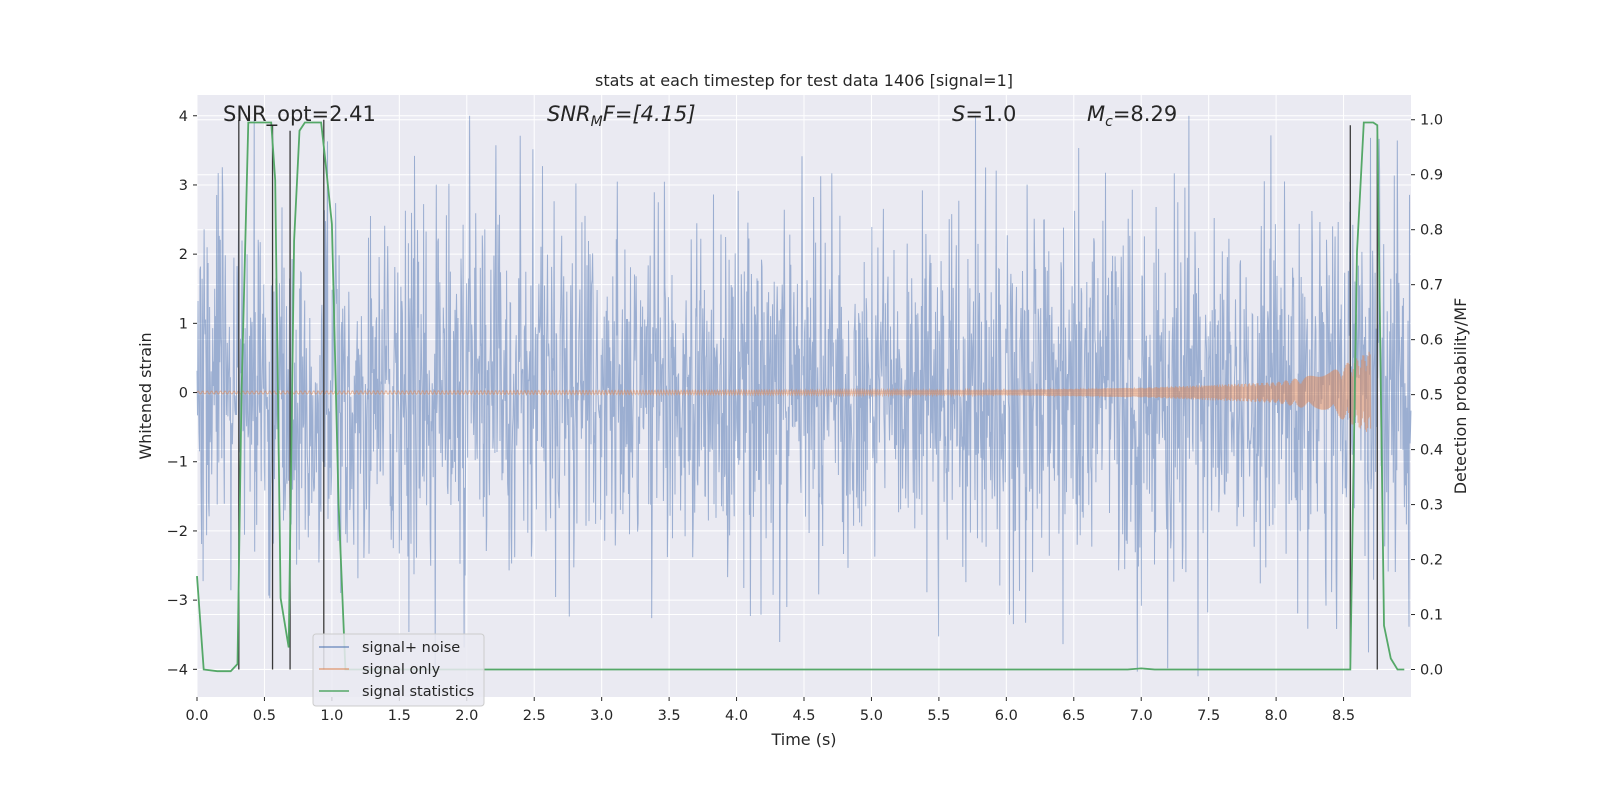 This screenshot has width=1600, height=800. What do you see at coordinates (1431, 396) in the screenshot?
I see `y2-tick-label: 0.5` at bounding box center [1431, 396].